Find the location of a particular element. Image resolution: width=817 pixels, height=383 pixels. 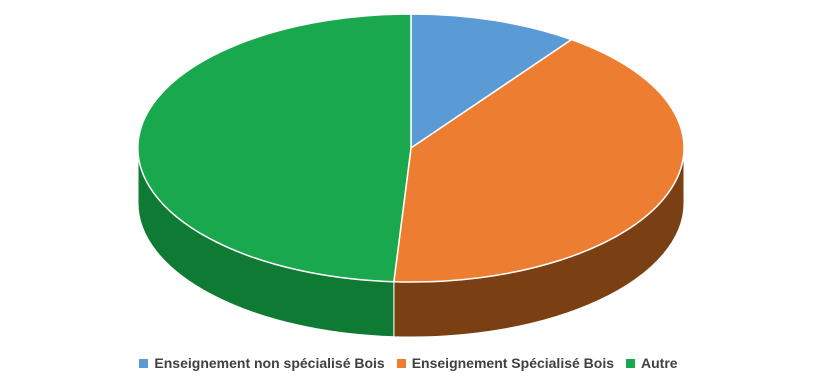

legend-item-1: Enseignement Spécialisé Bois is located at coordinates (505, 363).